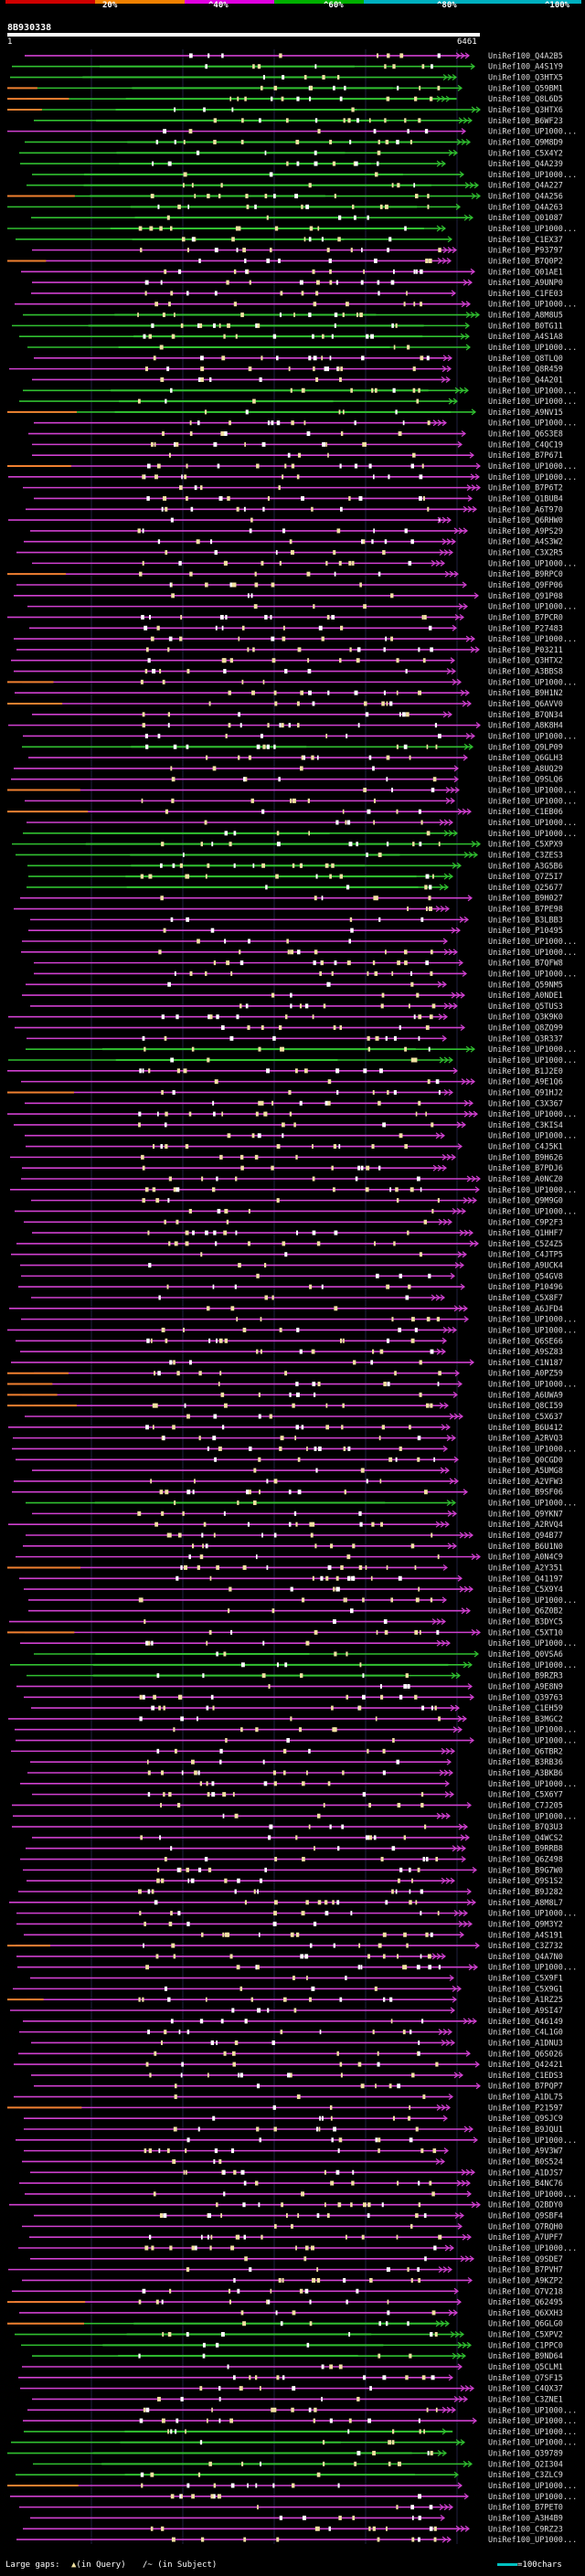 This screenshot has width=585, height=2576. What do you see at coordinates (298, 380) in the screenshot?
I see `hit-row: UniRef100_Q4A201` at bounding box center [298, 380].